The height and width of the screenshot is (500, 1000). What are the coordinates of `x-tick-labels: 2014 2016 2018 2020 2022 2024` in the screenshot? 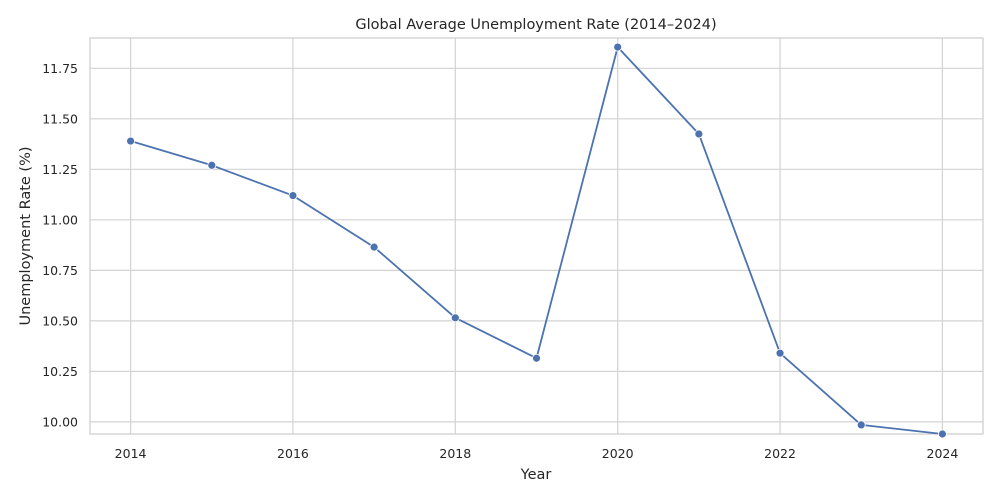 It's located at (537, 453).